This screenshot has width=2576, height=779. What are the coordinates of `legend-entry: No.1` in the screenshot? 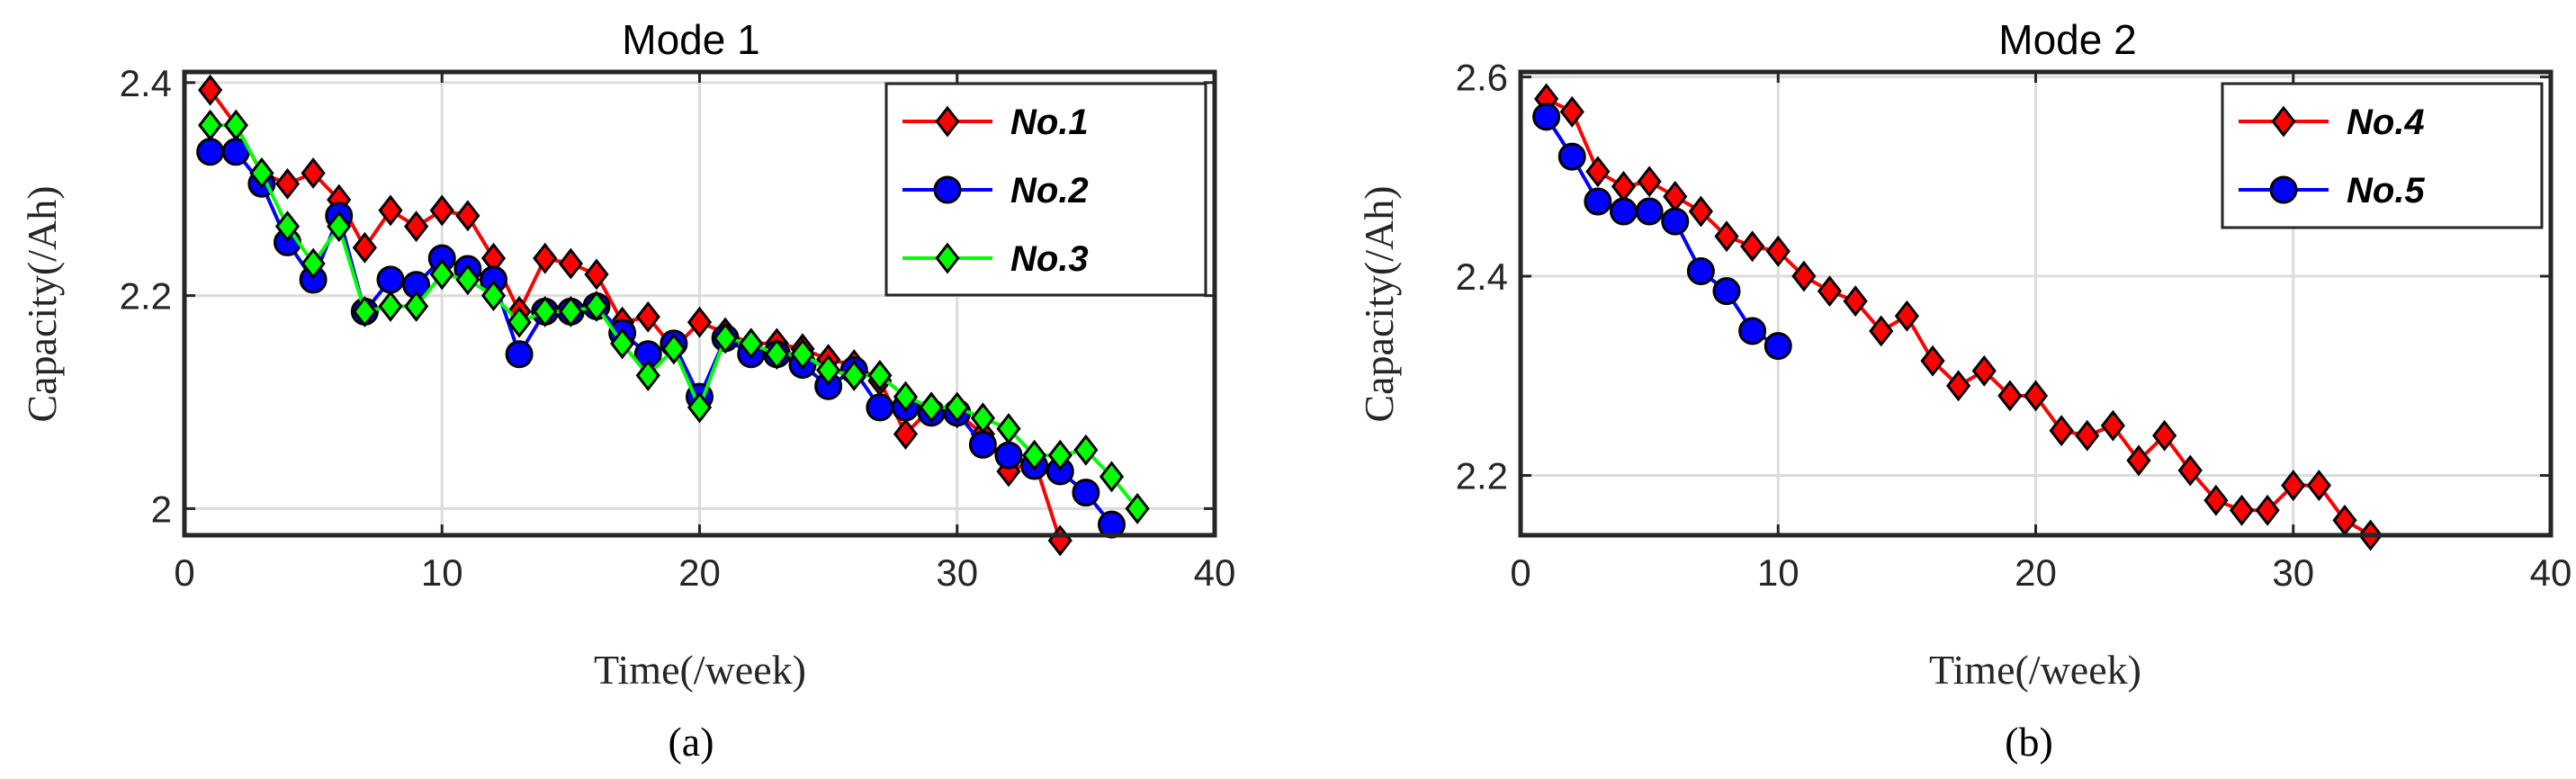 It's located at (996, 122).